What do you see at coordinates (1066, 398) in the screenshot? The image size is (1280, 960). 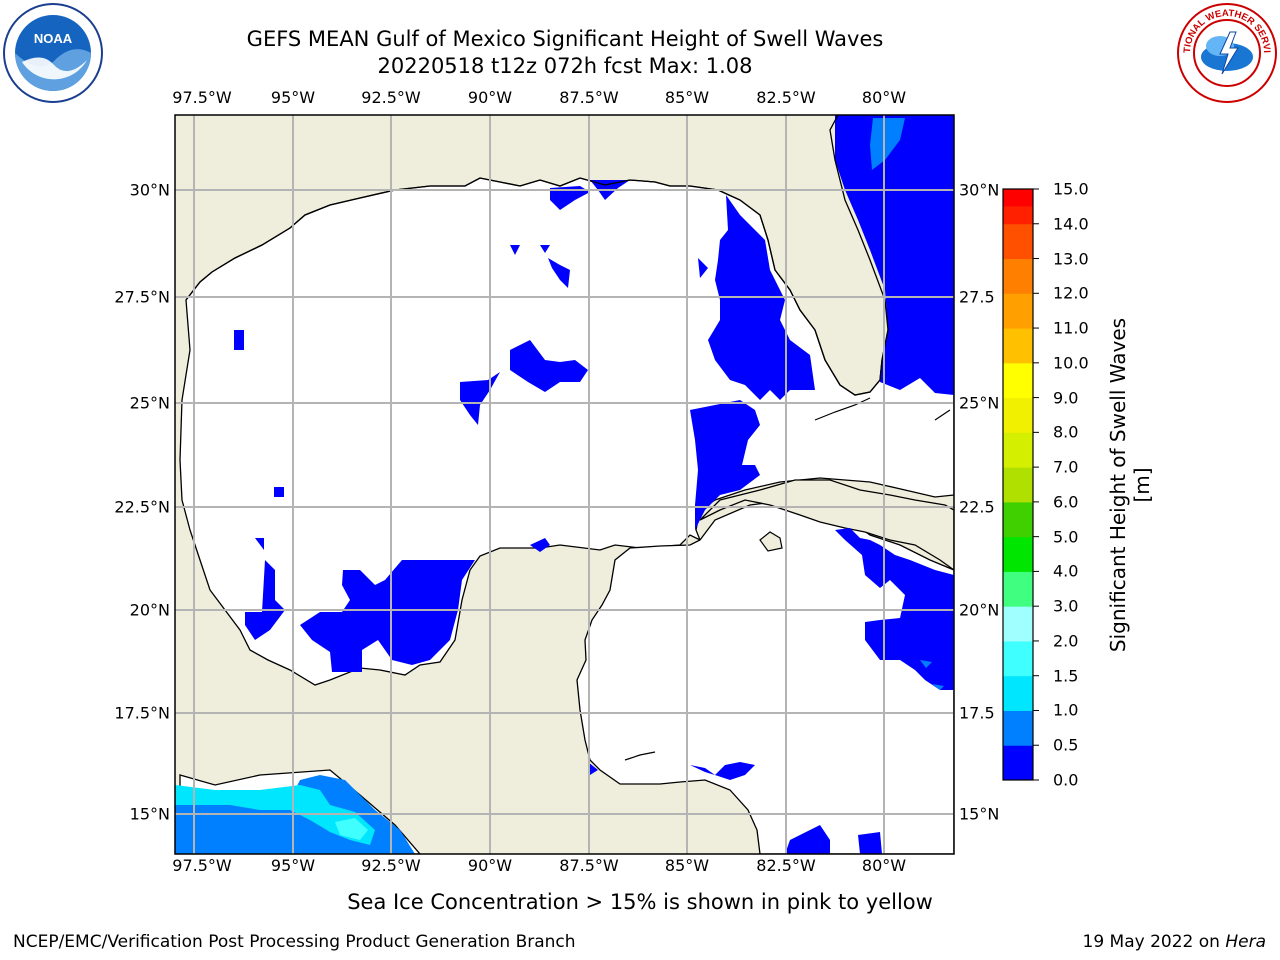 I see `colorbar-tick-label: 9.0` at bounding box center [1066, 398].